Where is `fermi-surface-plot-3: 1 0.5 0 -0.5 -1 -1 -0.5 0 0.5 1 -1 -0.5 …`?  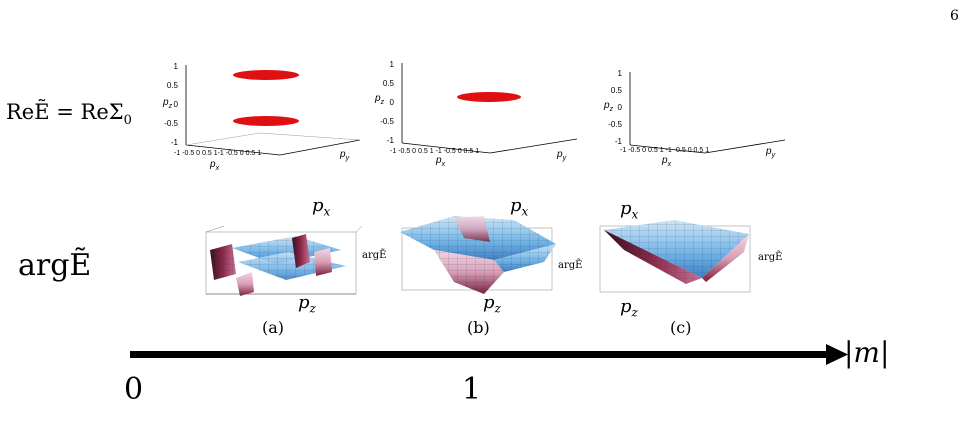
fermi-surface-plot-3: 1 0.5 0 -0.5 -1 -1 -0.5 0 0.5 1 -1 -0.5 … is located at coordinates (694, 118).